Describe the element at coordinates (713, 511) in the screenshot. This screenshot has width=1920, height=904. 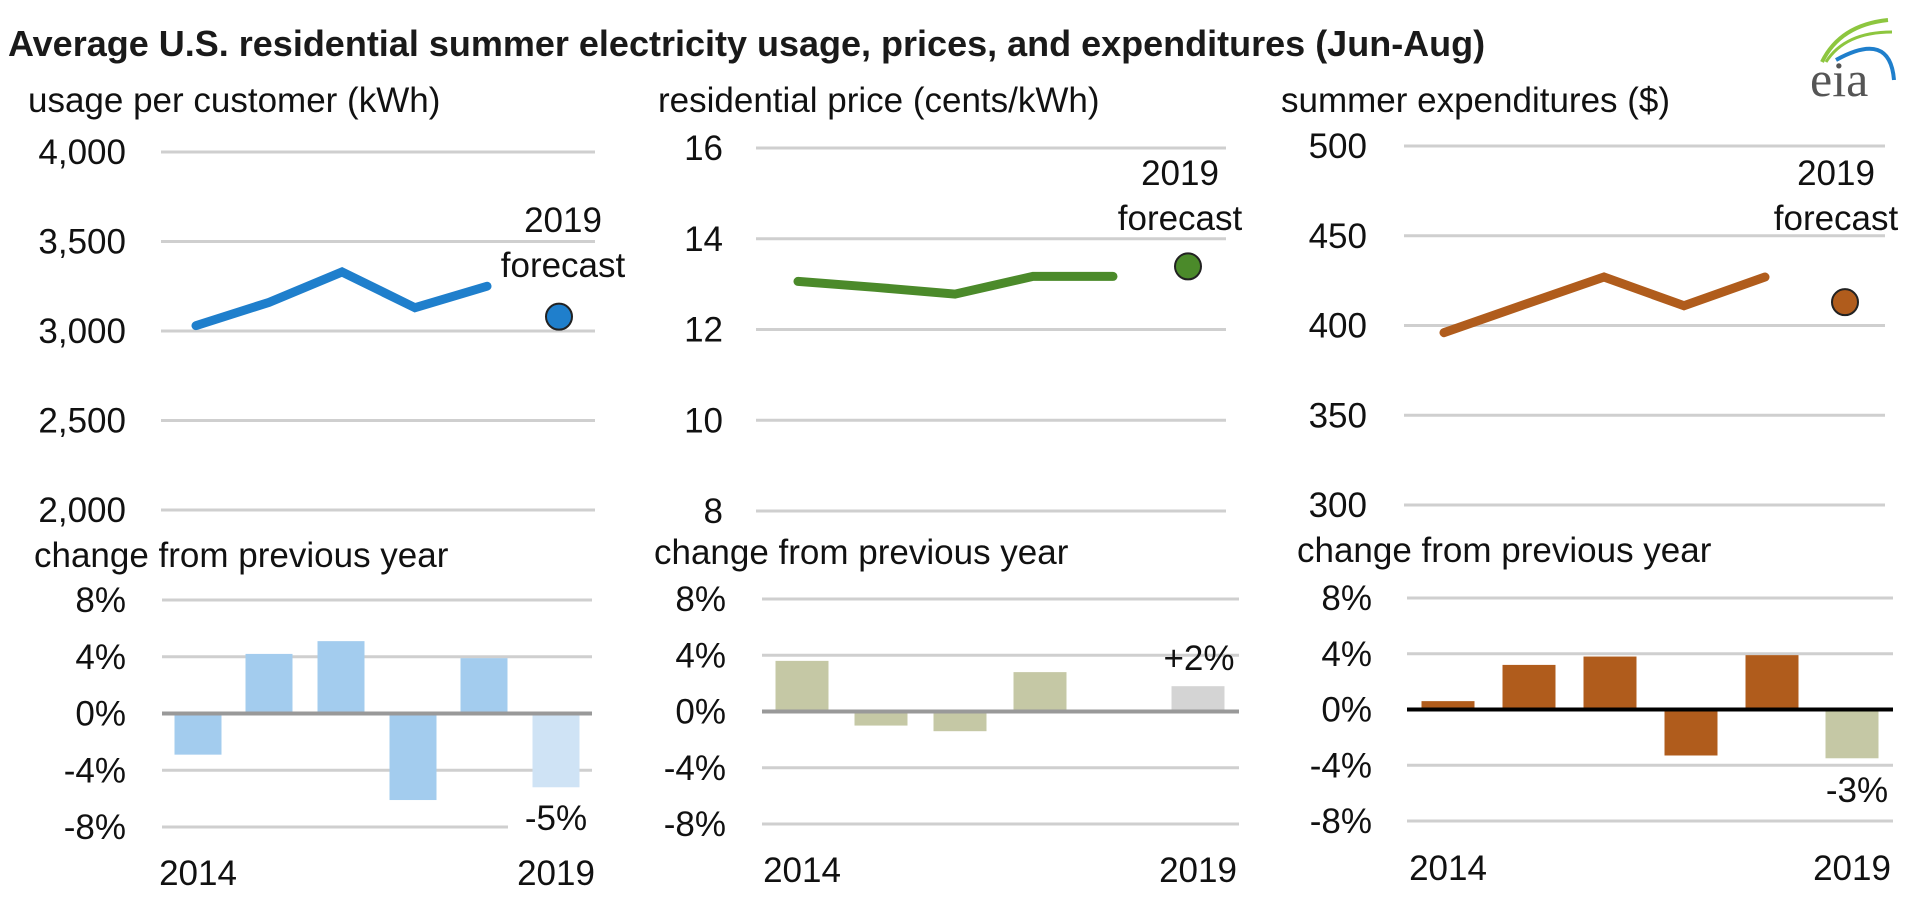
I see `y-tick-label: 8` at that location.